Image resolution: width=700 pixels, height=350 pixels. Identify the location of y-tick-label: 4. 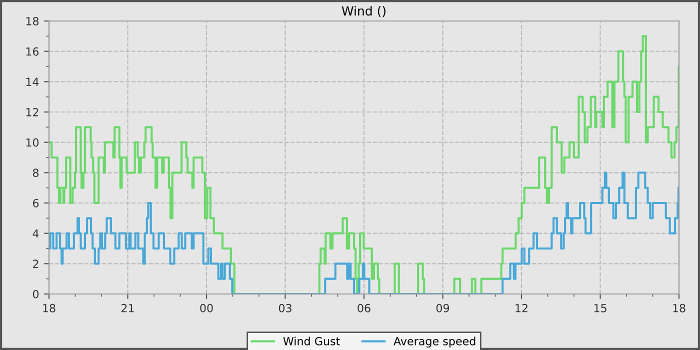
(35, 233).